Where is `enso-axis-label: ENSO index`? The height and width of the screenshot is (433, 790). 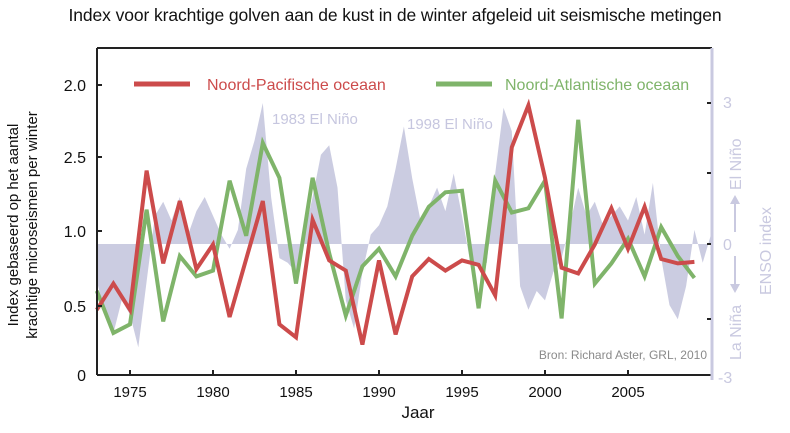
enso-axis-label: ENSO index is located at coordinates (766, 251).